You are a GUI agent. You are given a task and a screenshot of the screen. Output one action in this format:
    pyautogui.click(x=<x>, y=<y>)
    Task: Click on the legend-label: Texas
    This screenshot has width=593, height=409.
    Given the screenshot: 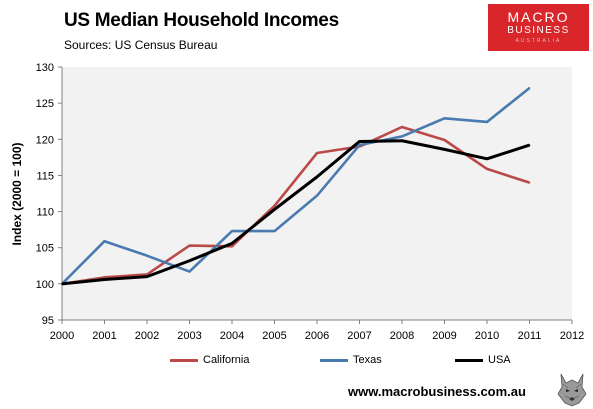 What is the action you would take?
    pyautogui.click(x=367, y=360)
    